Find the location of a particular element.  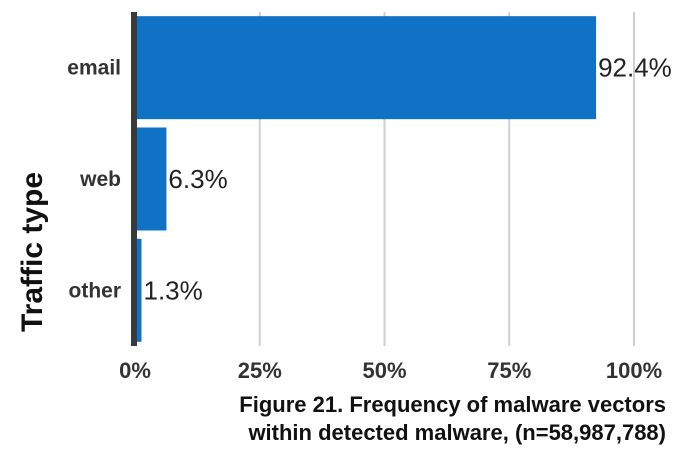

caption-line: Figure 21. Frequency of malware vectors is located at coordinates (452, 404).